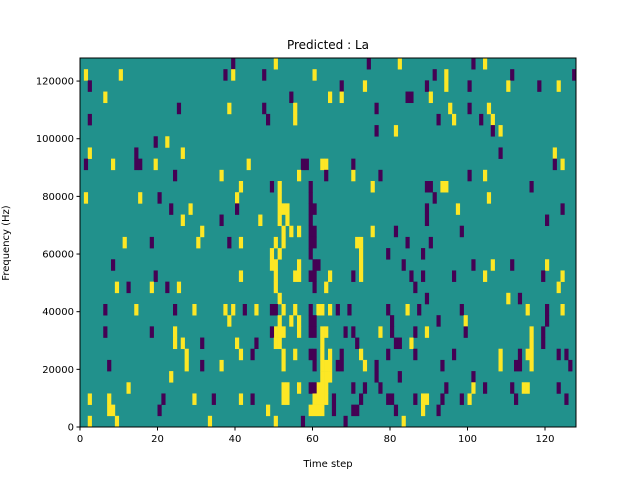  Describe the element at coordinates (390, 439) in the screenshot. I see `x-tick-label: 80` at that location.